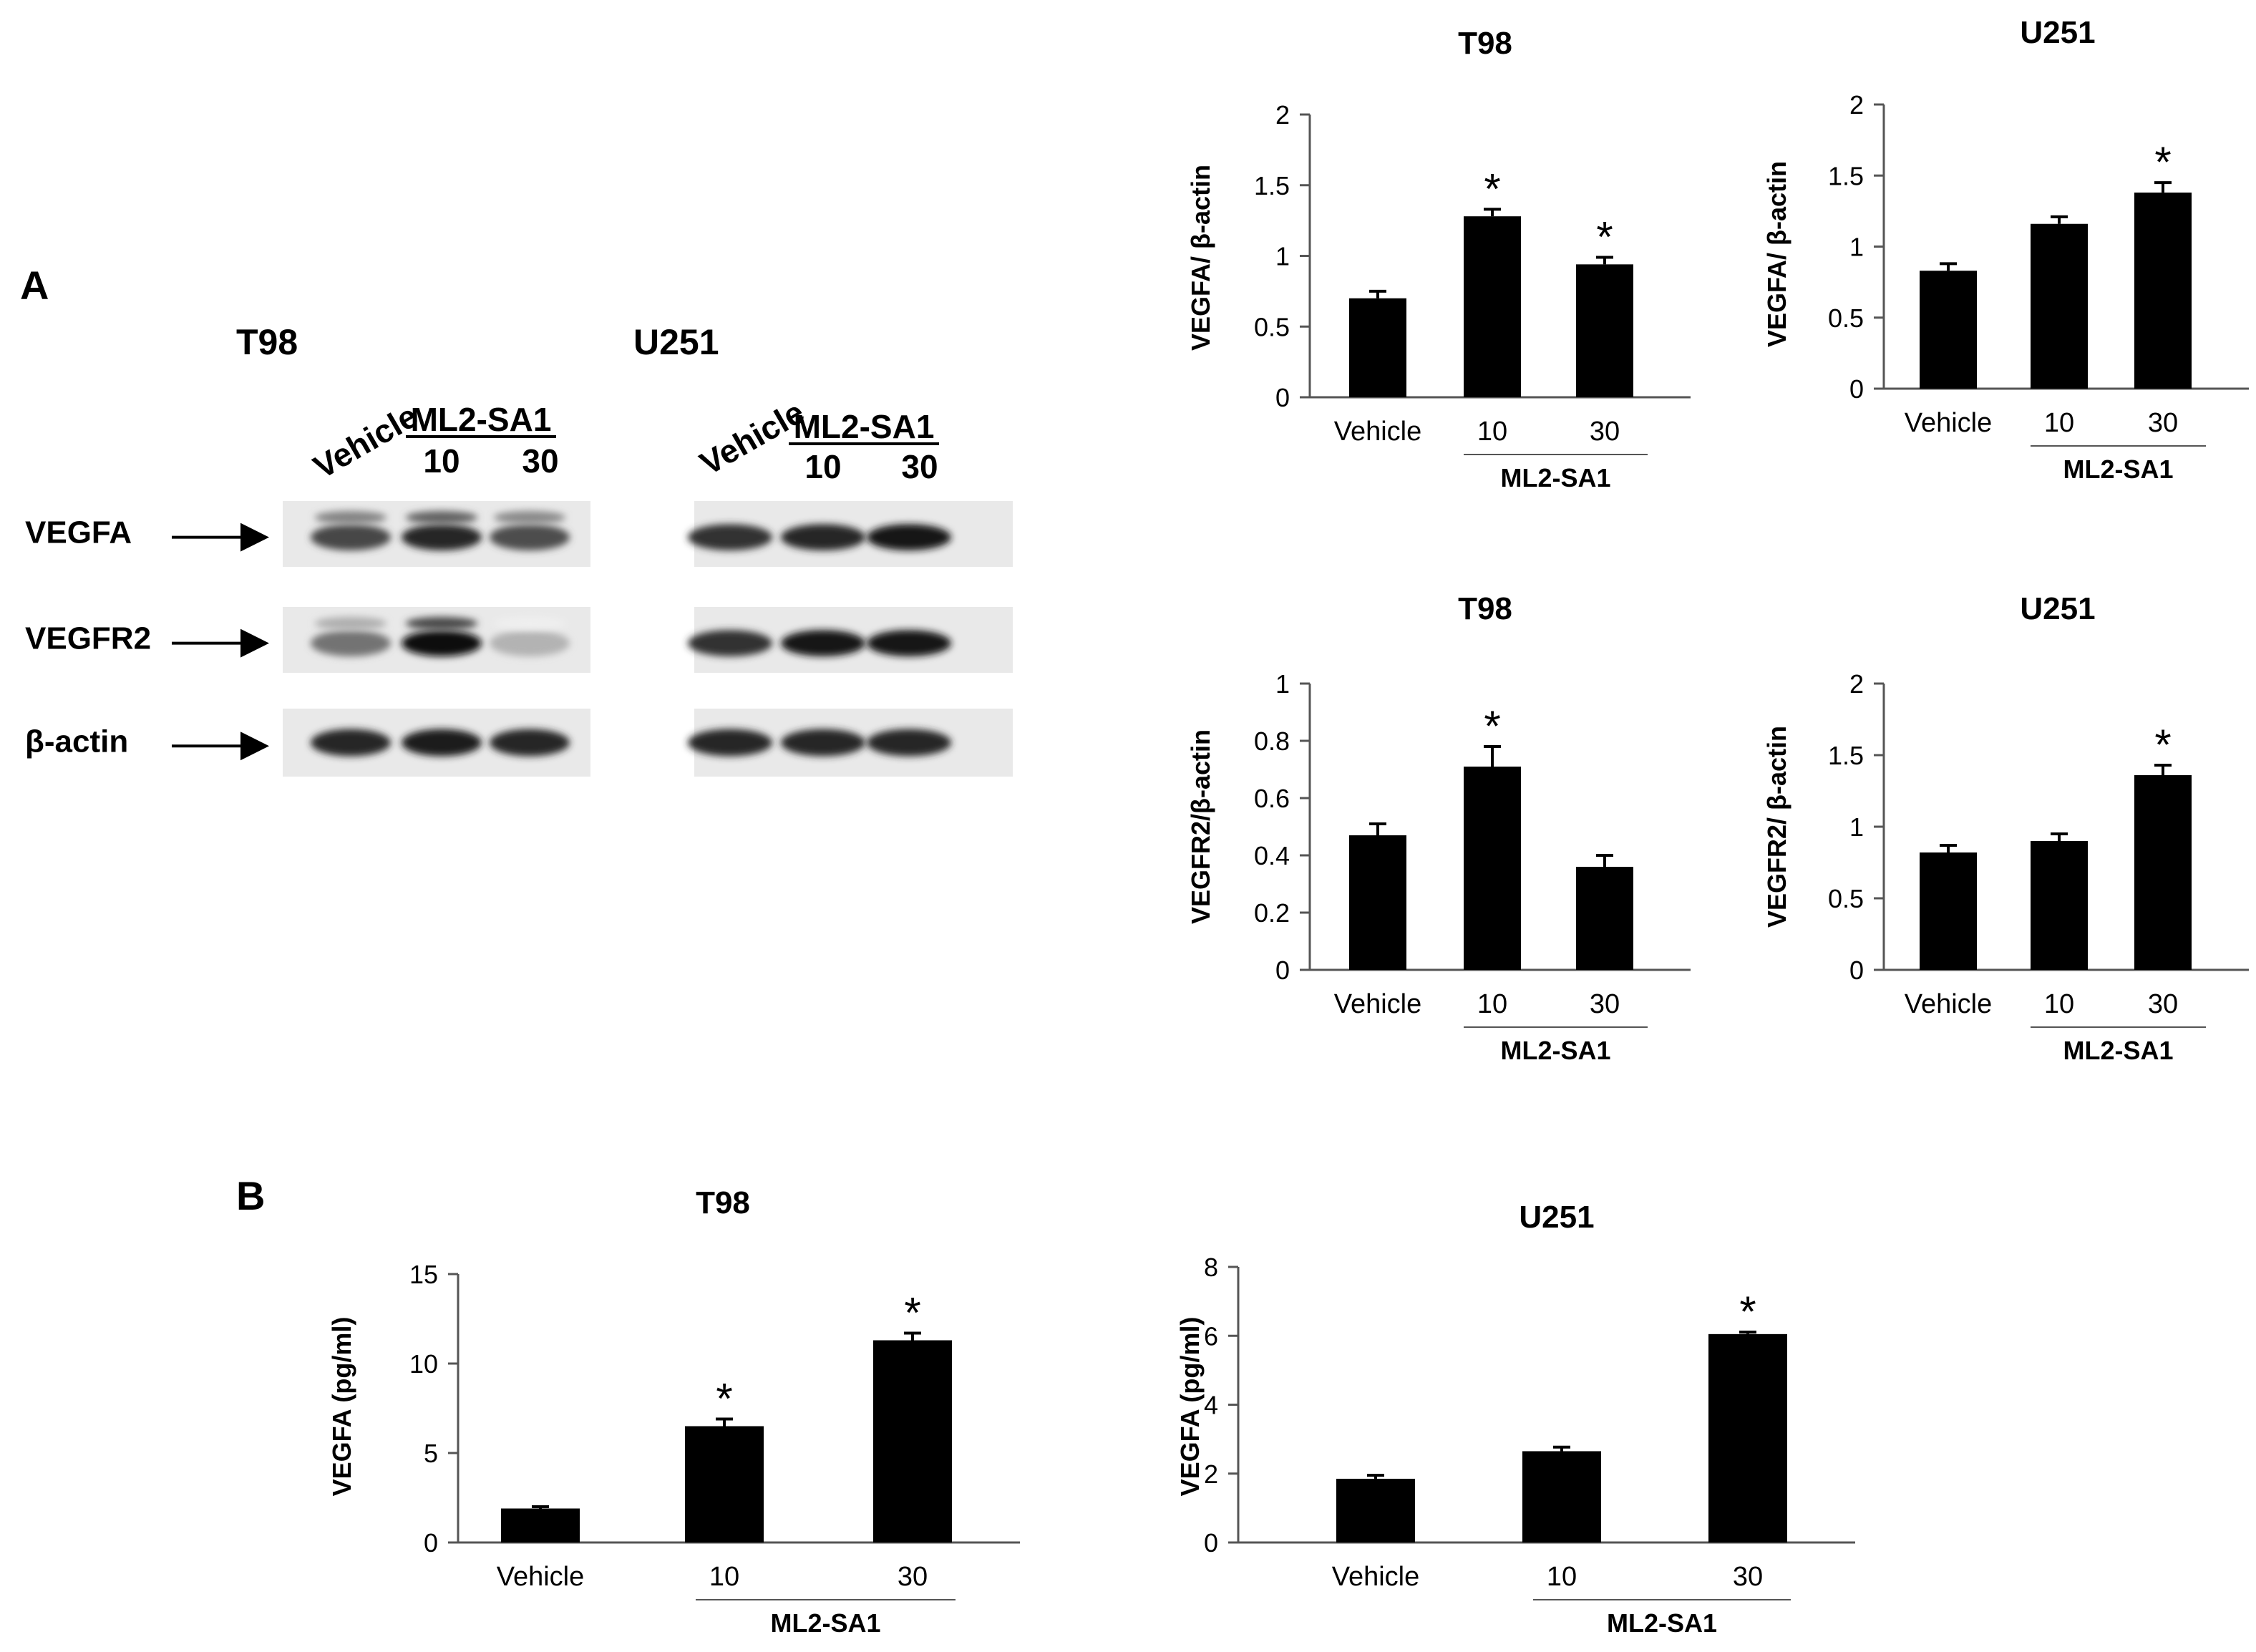 This screenshot has height=1652, width=2256. Describe the element at coordinates (34, 285) in the screenshot. I see `panel-label-a: A` at that location.